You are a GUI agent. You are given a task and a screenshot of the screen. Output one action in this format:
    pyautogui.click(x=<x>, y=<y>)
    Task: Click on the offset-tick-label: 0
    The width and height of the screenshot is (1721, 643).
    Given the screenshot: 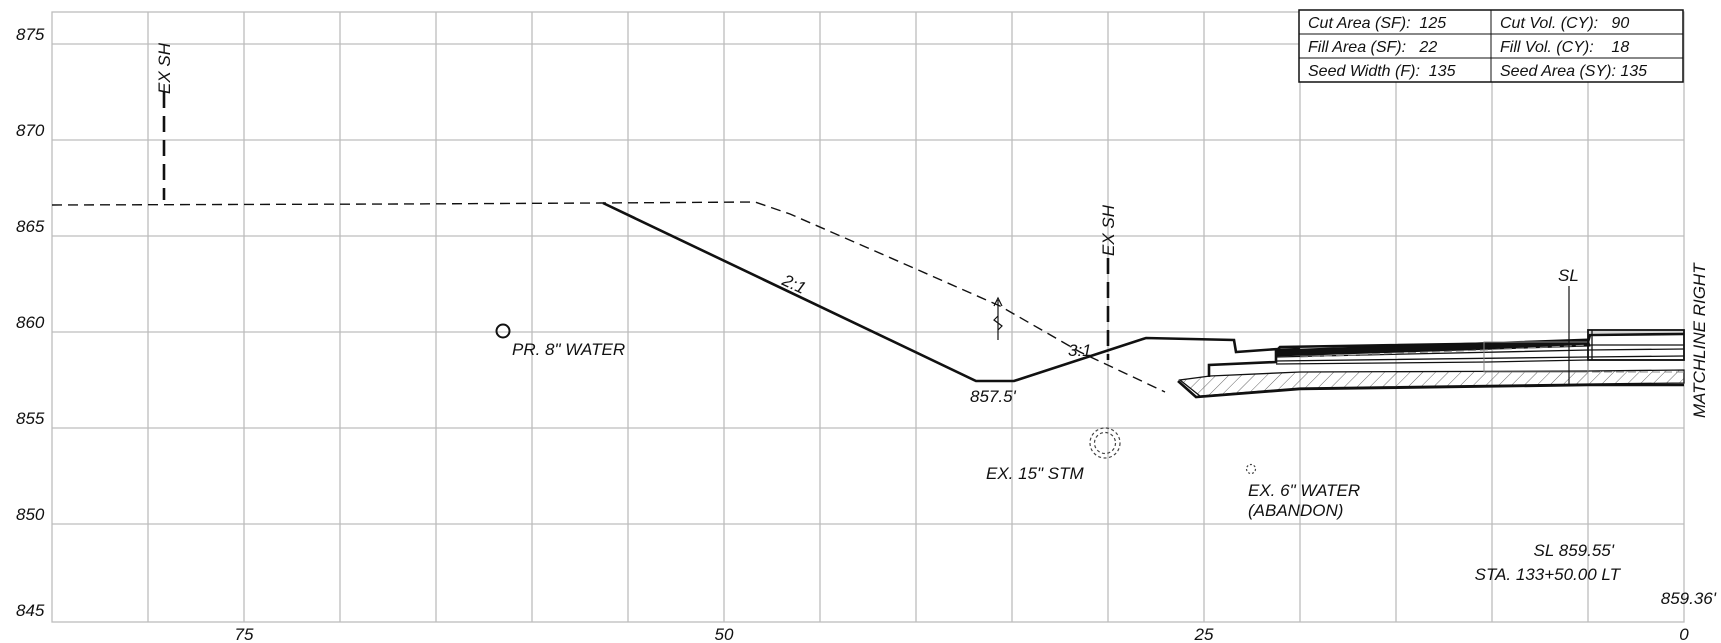 What is the action you would take?
    pyautogui.click(x=1684, y=634)
    